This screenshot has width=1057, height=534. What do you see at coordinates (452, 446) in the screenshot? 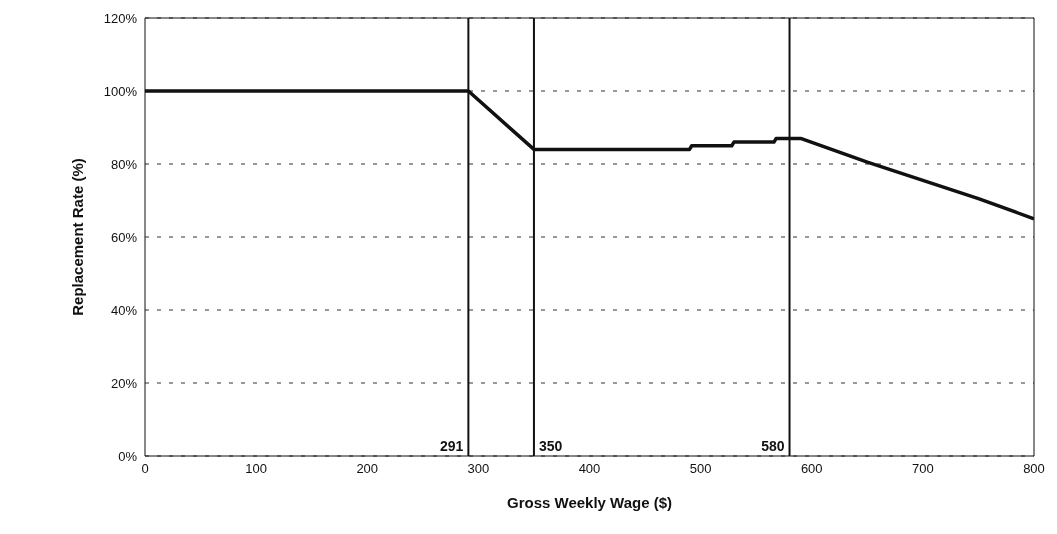
I see `ref-line-label: 291` at bounding box center [452, 446].